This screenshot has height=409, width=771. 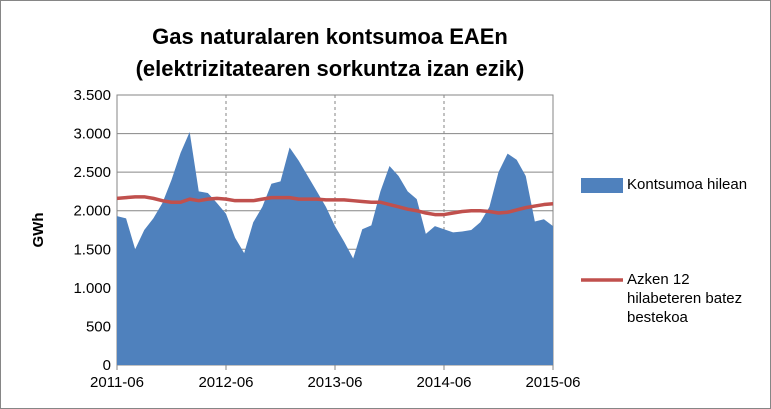 I want to click on chart-title: Gas naturalaren kontsumoa EAEn, so click(x=330, y=36).